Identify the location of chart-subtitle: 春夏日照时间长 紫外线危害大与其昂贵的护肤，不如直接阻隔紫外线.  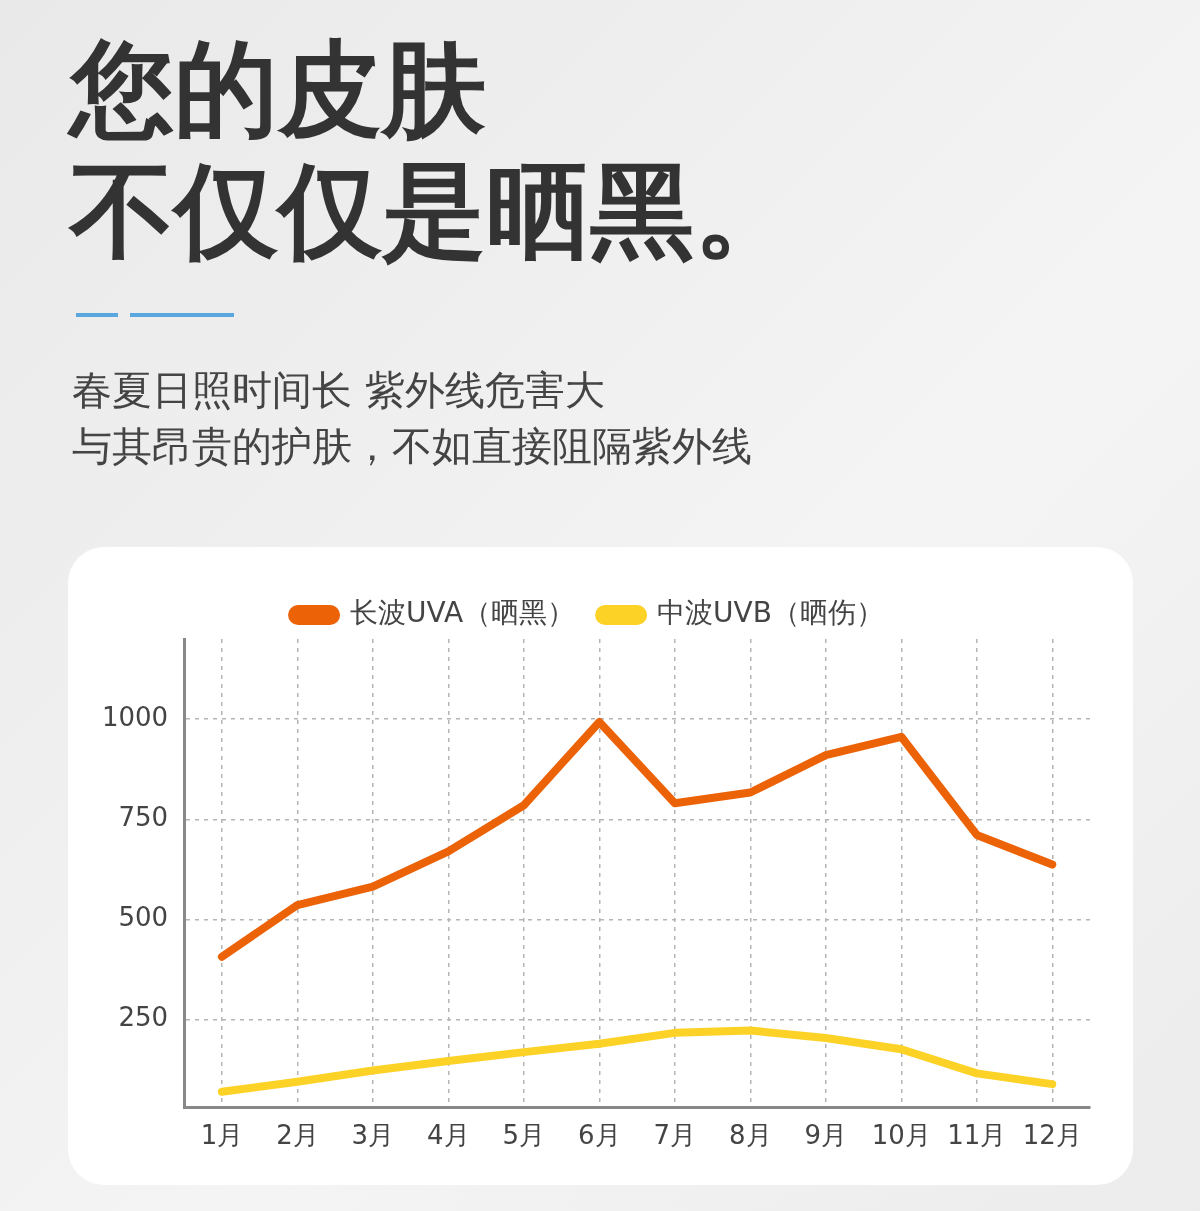
(412, 418).